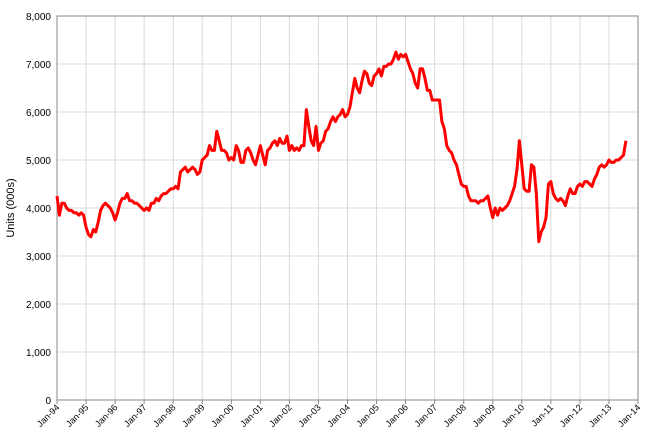  What do you see at coordinates (48, 401) in the screenshot?
I see `y-tick-label: 0` at bounding box center [48, 401].